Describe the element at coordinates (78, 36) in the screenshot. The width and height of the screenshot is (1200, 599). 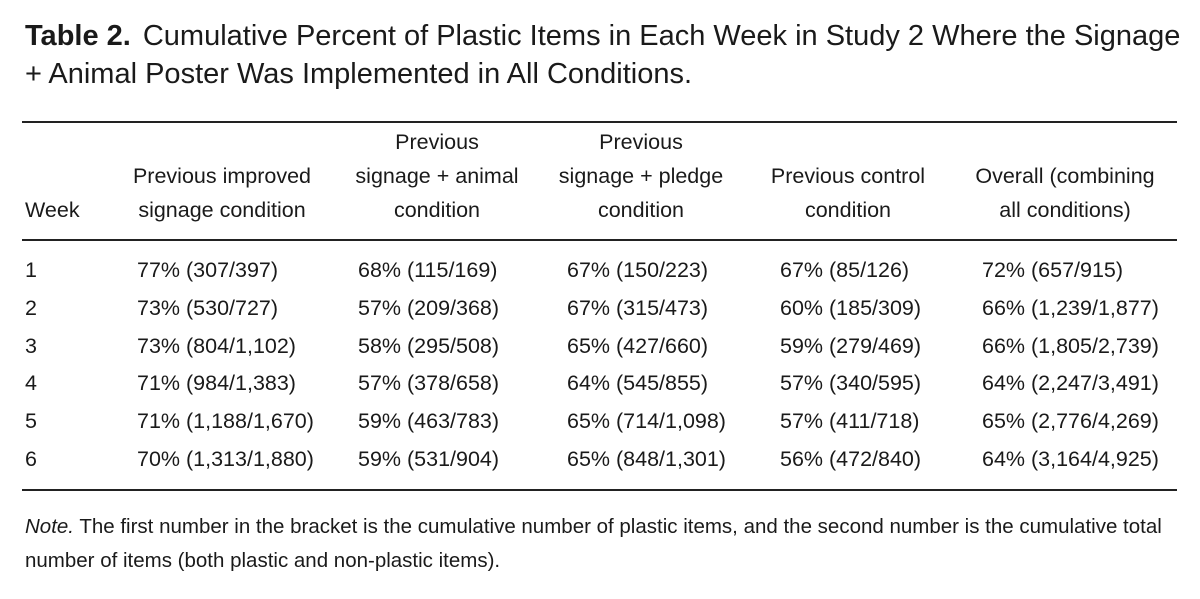
I see `table-label: Table 2.` at that location.